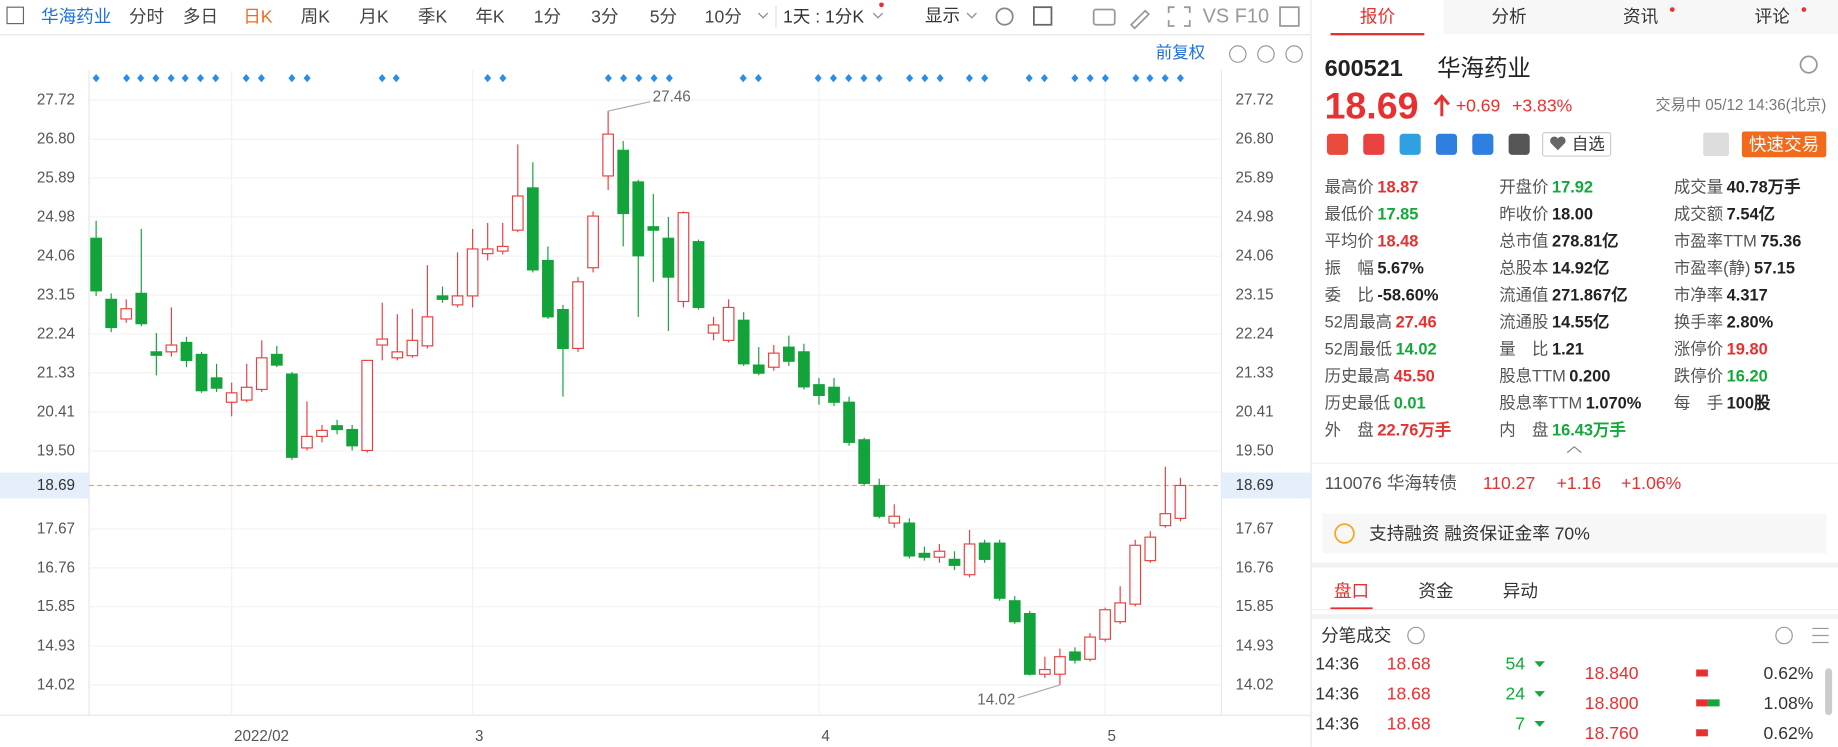  I want to click on settings-icon, so click(1004, 16).